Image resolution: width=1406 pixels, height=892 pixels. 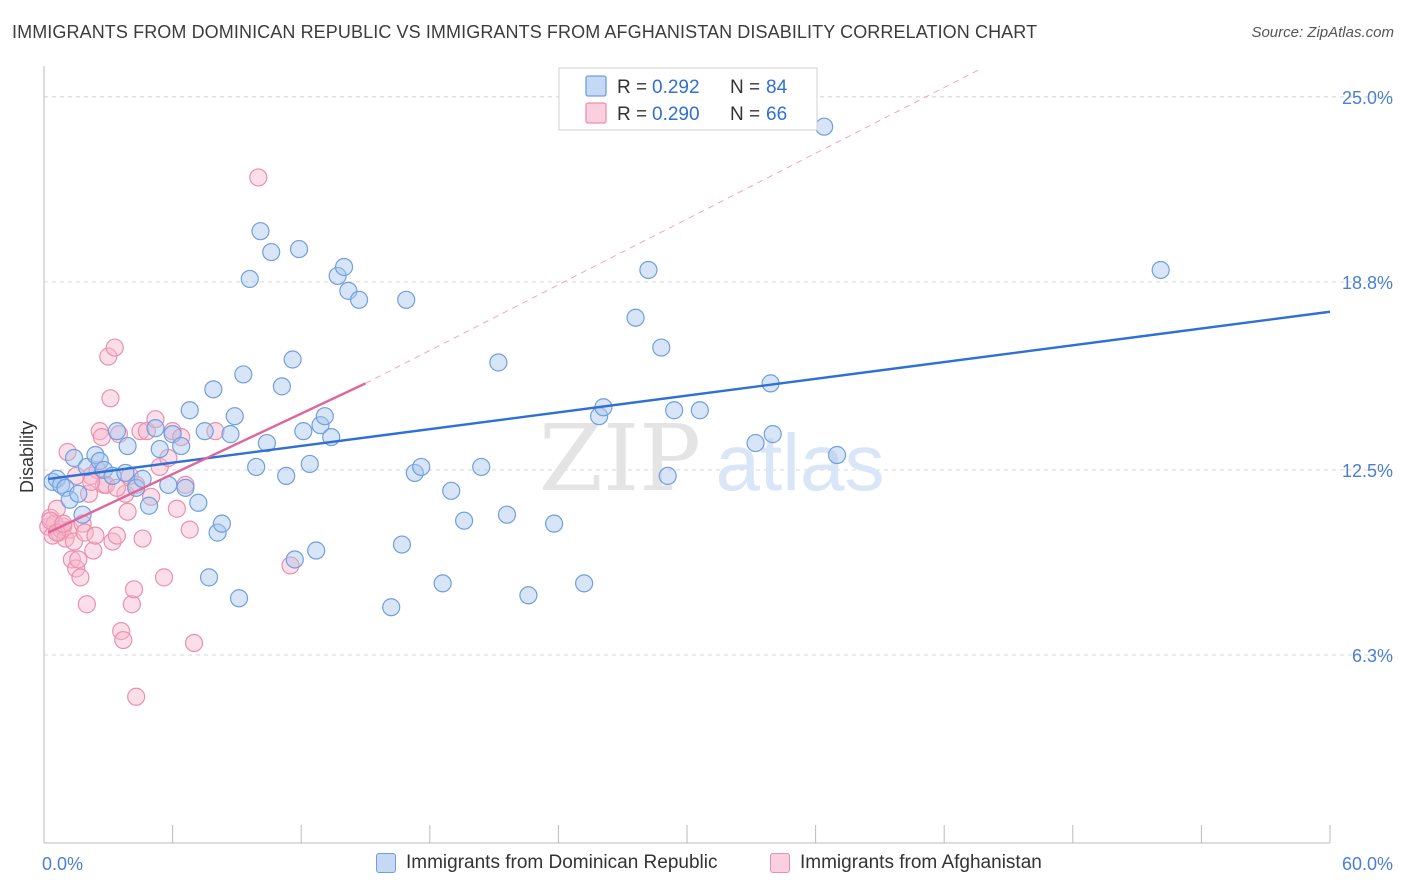 What do you see at coordinates (1367, 98) in the screenshot?
I see `y-tick-label-3: 25.0%` at bounding box center [1367, 98].